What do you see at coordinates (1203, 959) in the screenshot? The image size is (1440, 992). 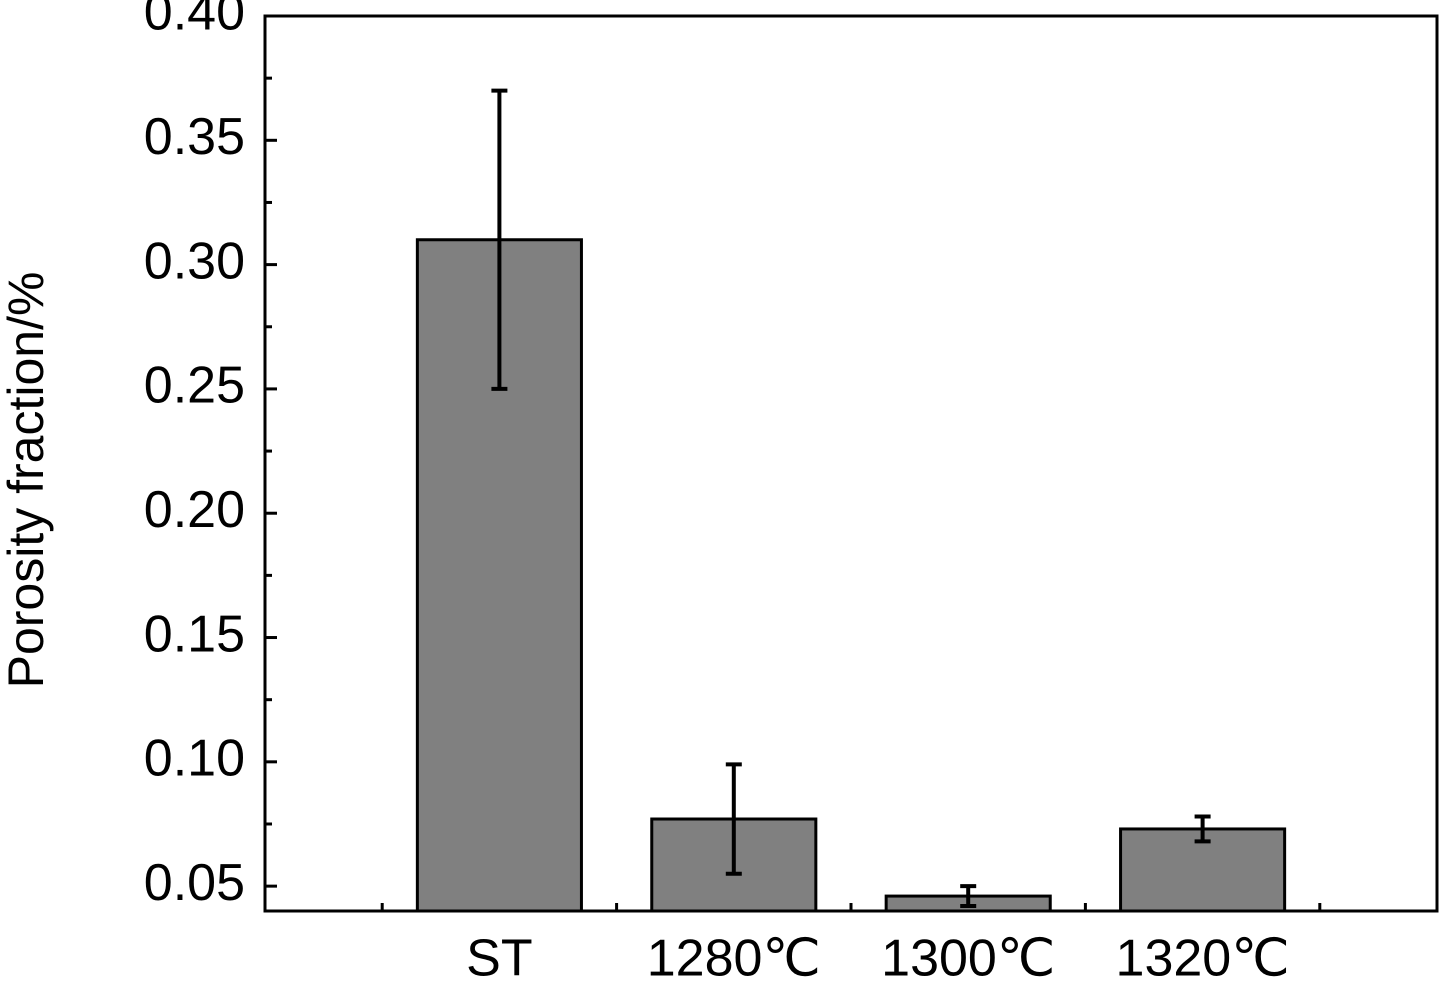 I see `x-tick-label: 1320℃` at bounding box center [1203, 959].